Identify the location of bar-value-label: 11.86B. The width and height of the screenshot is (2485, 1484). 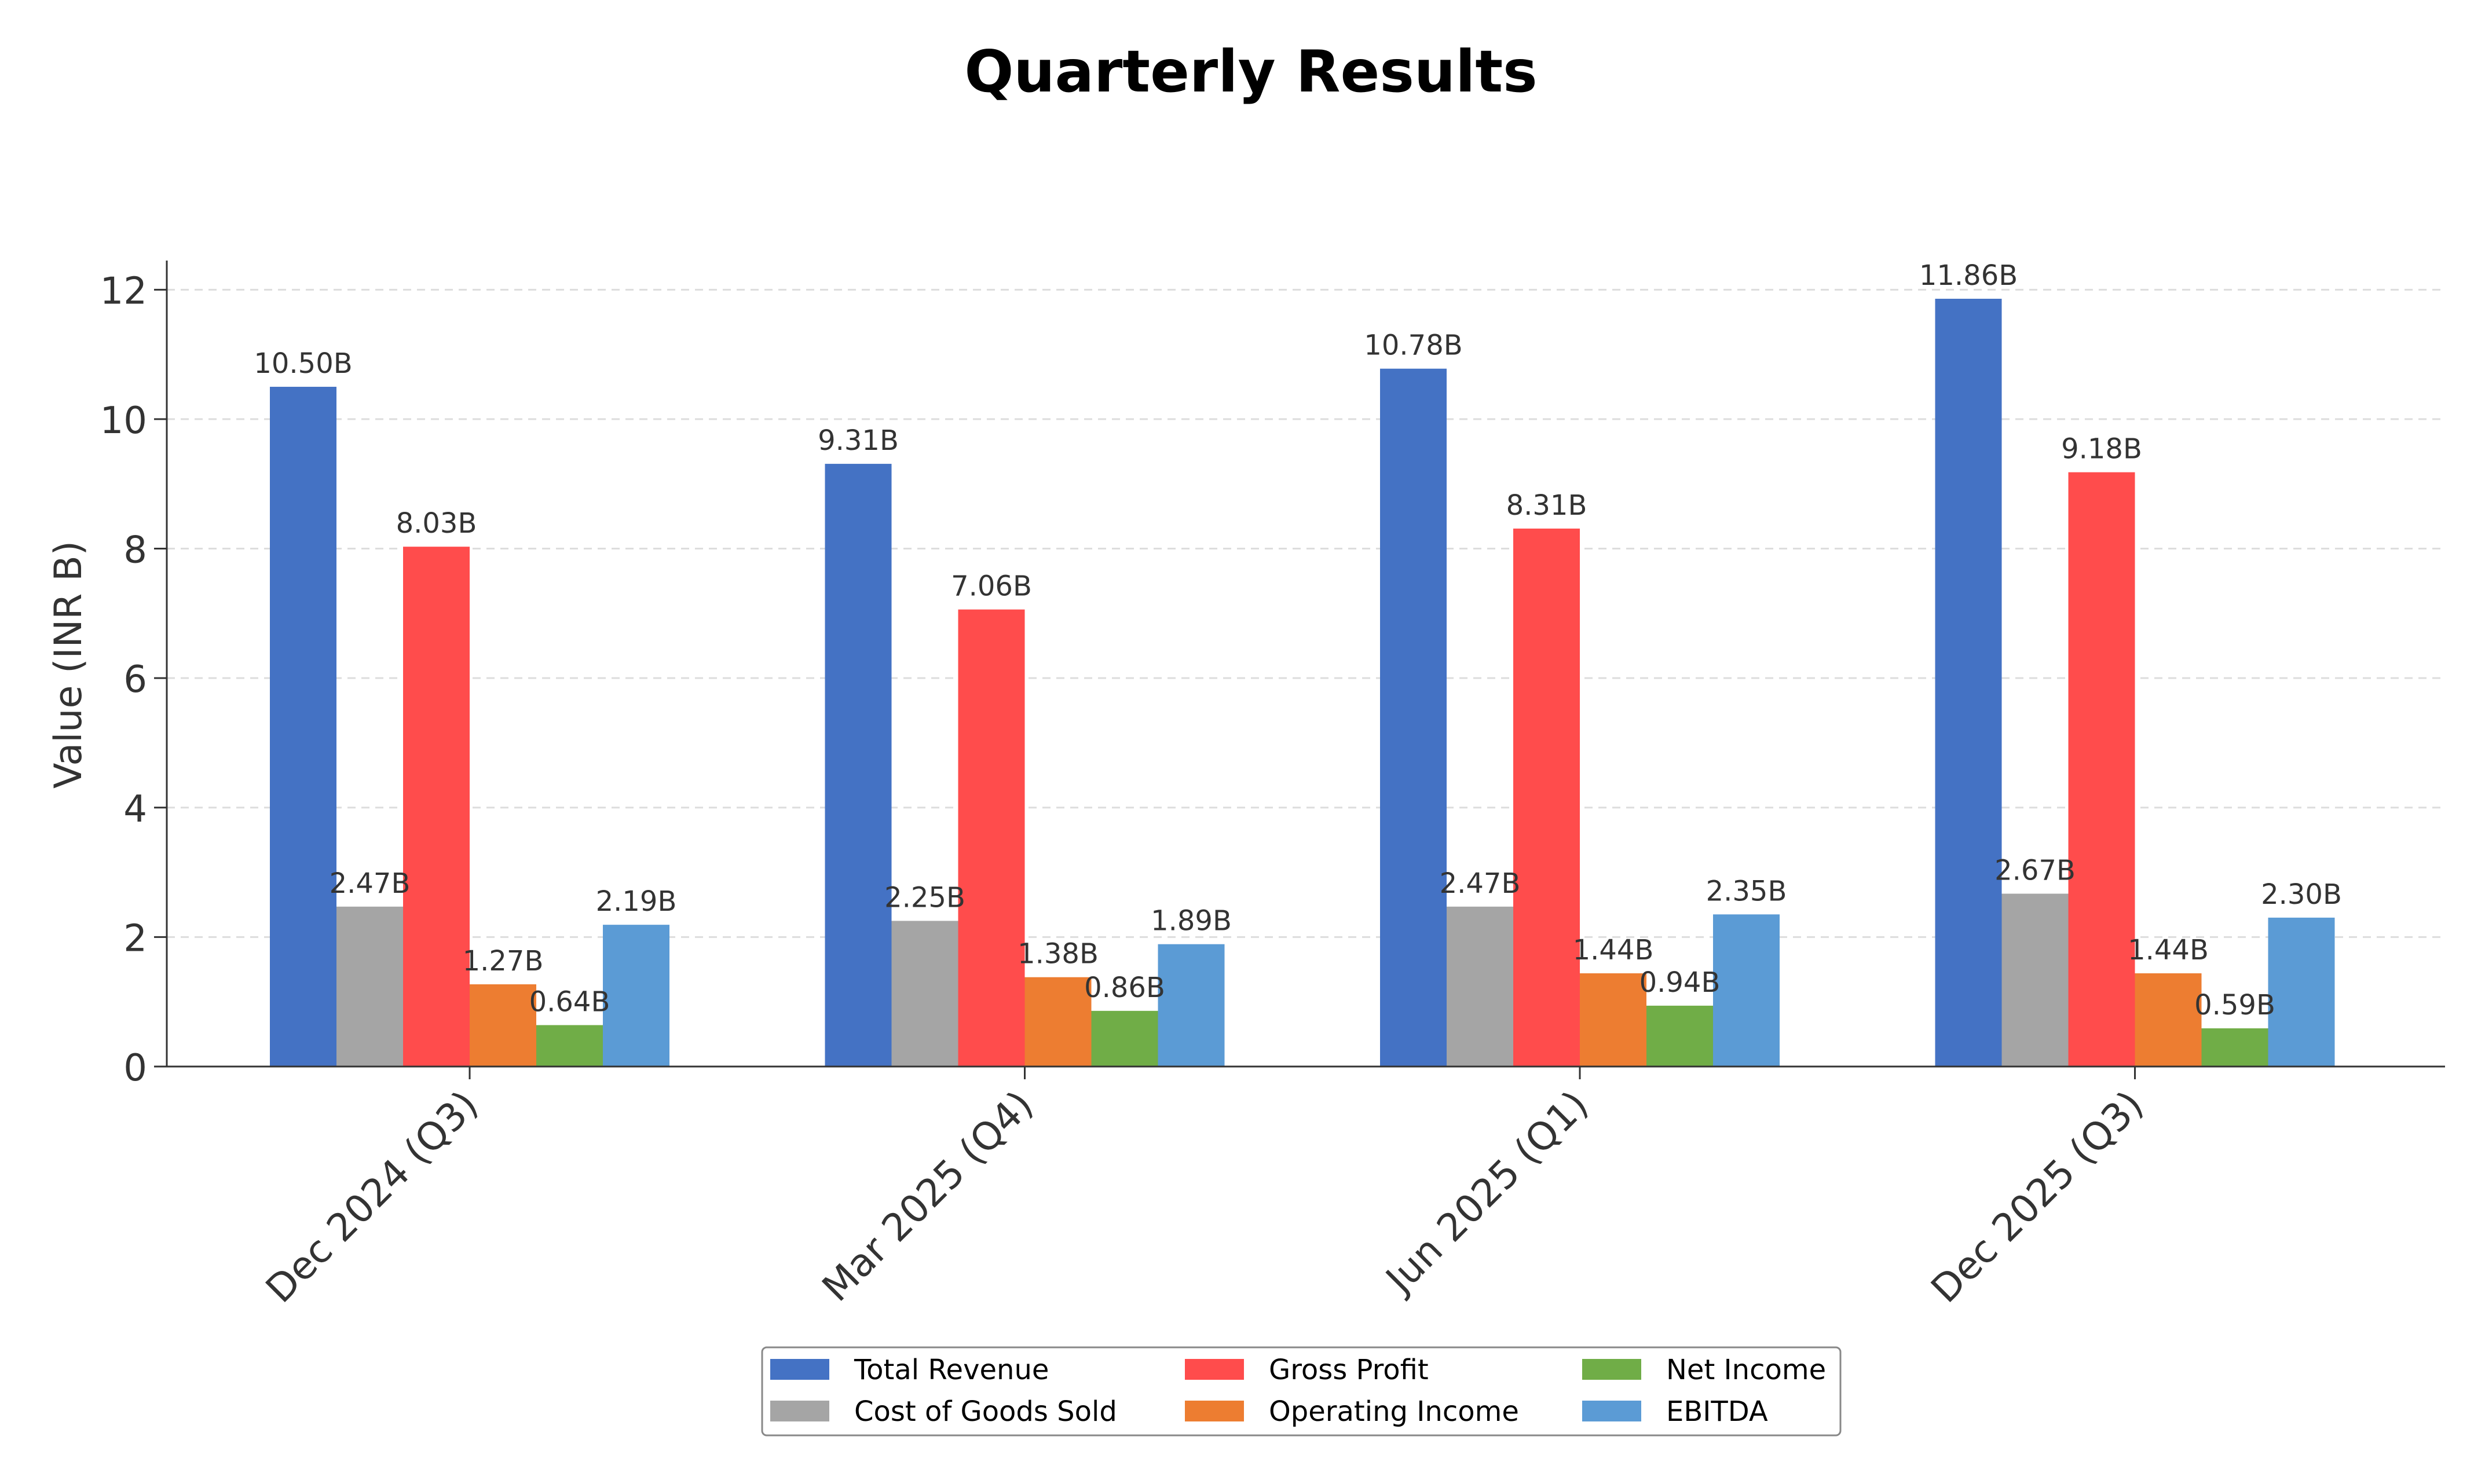
(1968, 275).